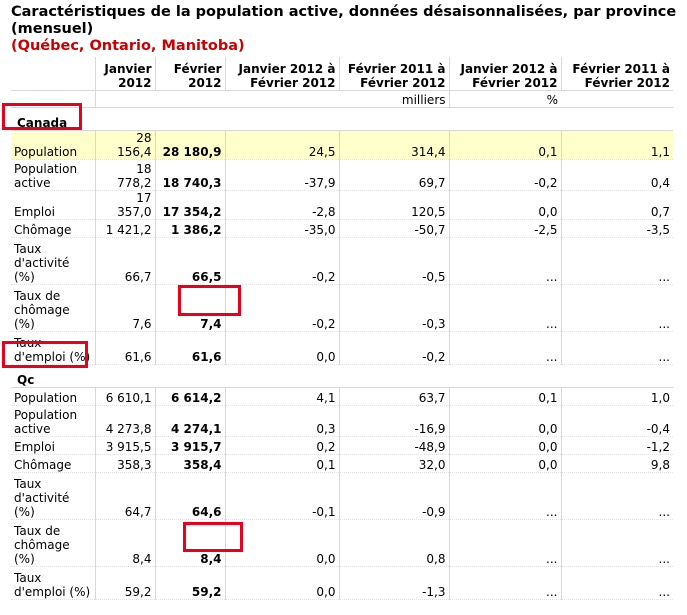 This screenshot has width=687, height=615. Describe the element at coordinates (124, 175) in the screenshot. I see `cell-value: 18 778,2` at that location.